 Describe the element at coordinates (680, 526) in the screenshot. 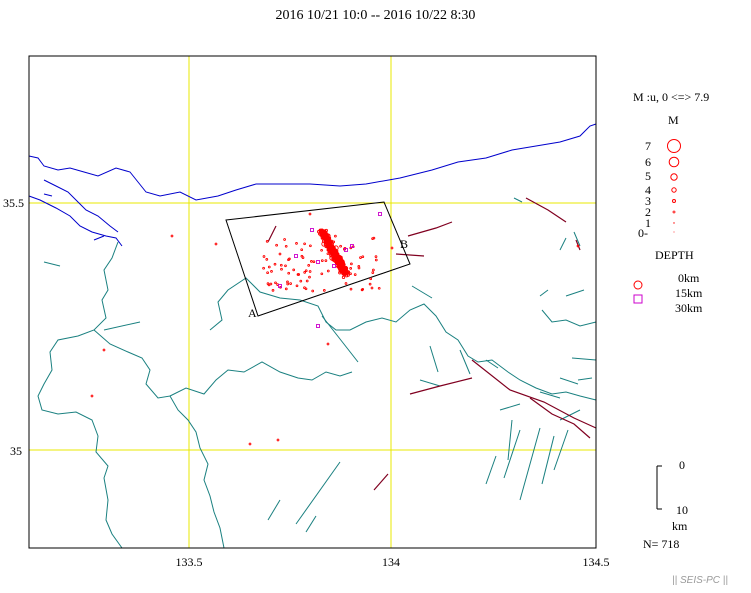

I see `scale-bar-unit: km` at that location.